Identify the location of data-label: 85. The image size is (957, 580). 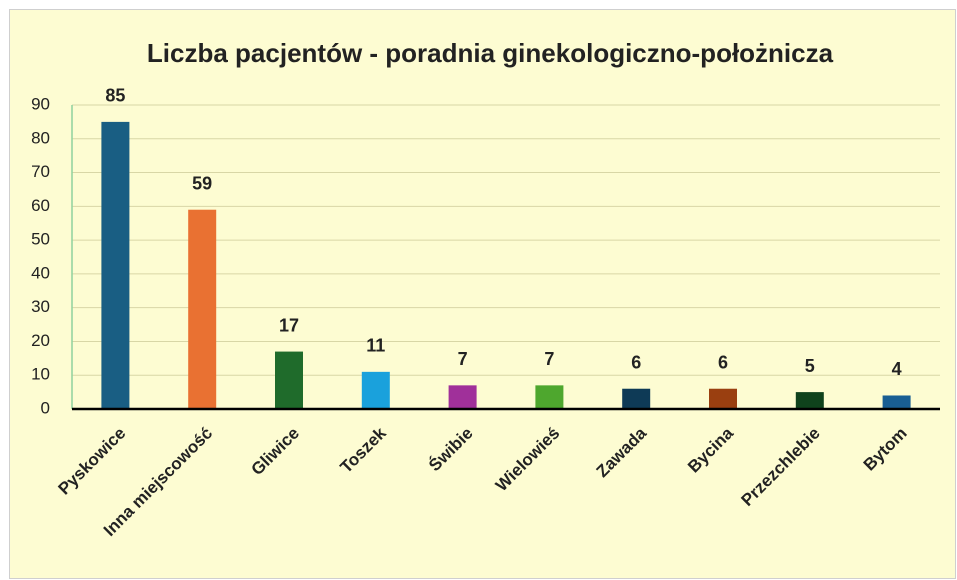
(115, 96).